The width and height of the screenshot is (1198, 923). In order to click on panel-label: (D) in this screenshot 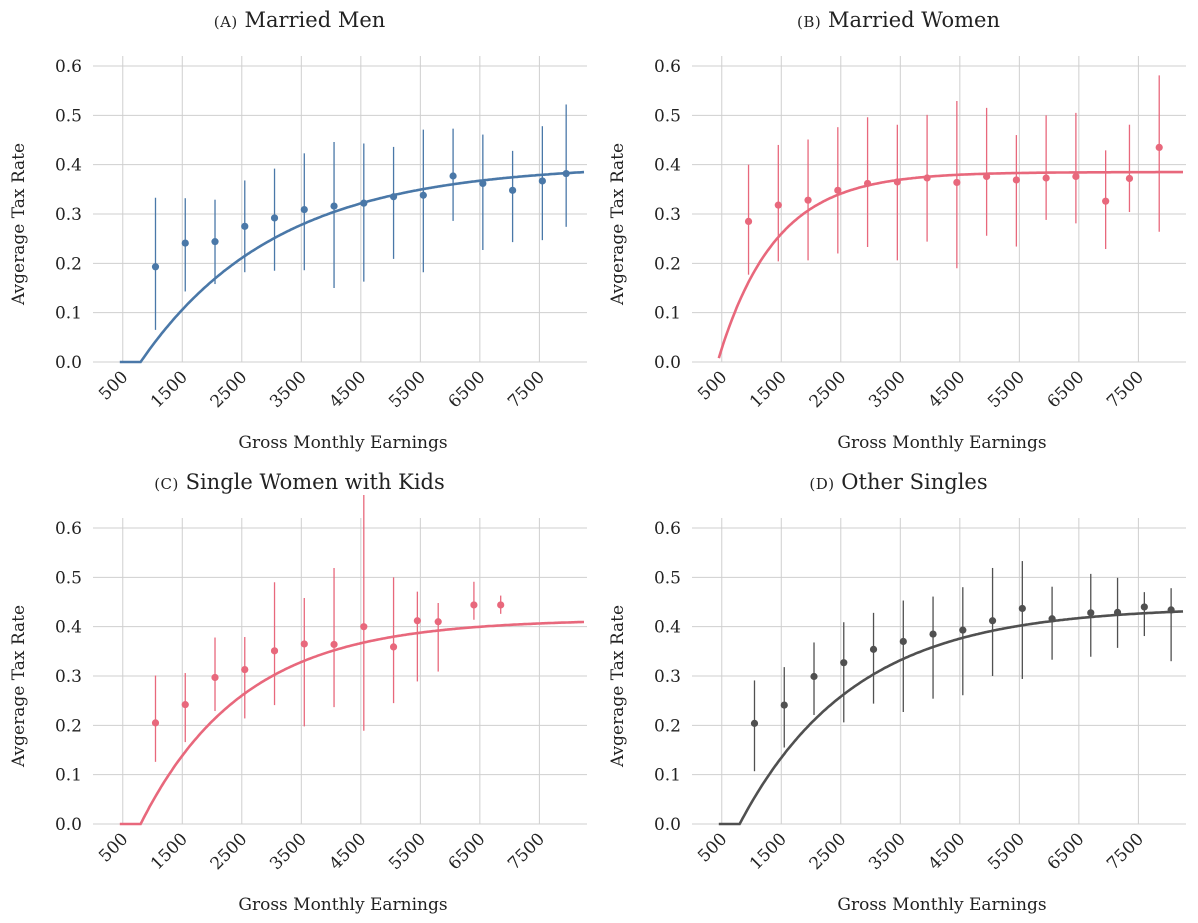, I will do `click(822, 484)`.